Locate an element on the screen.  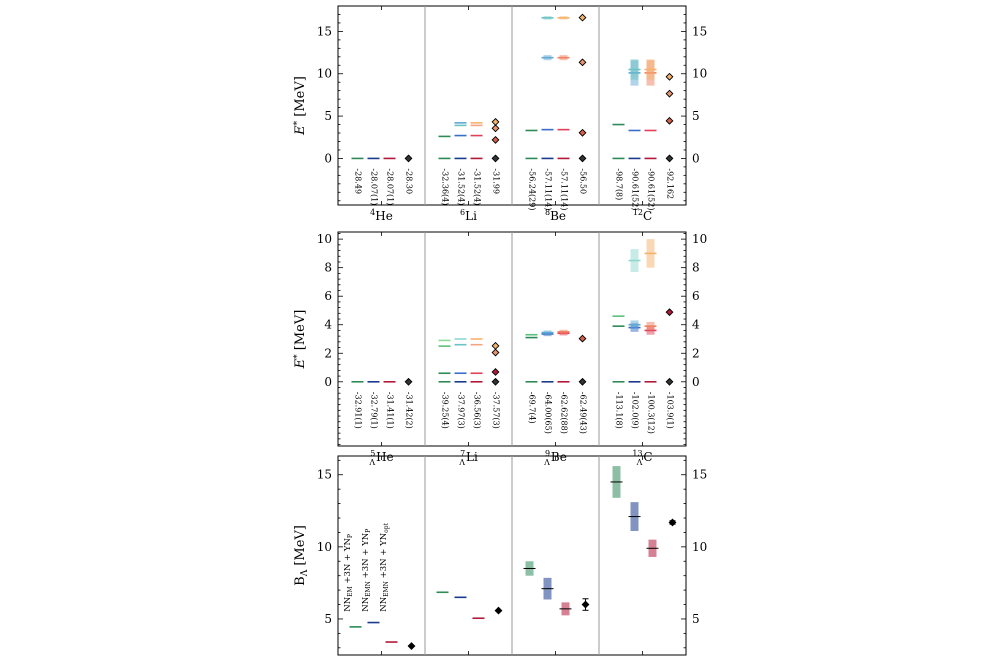
ground-state-energy-label: -56.24(29) is located at coordinates (532, 189).